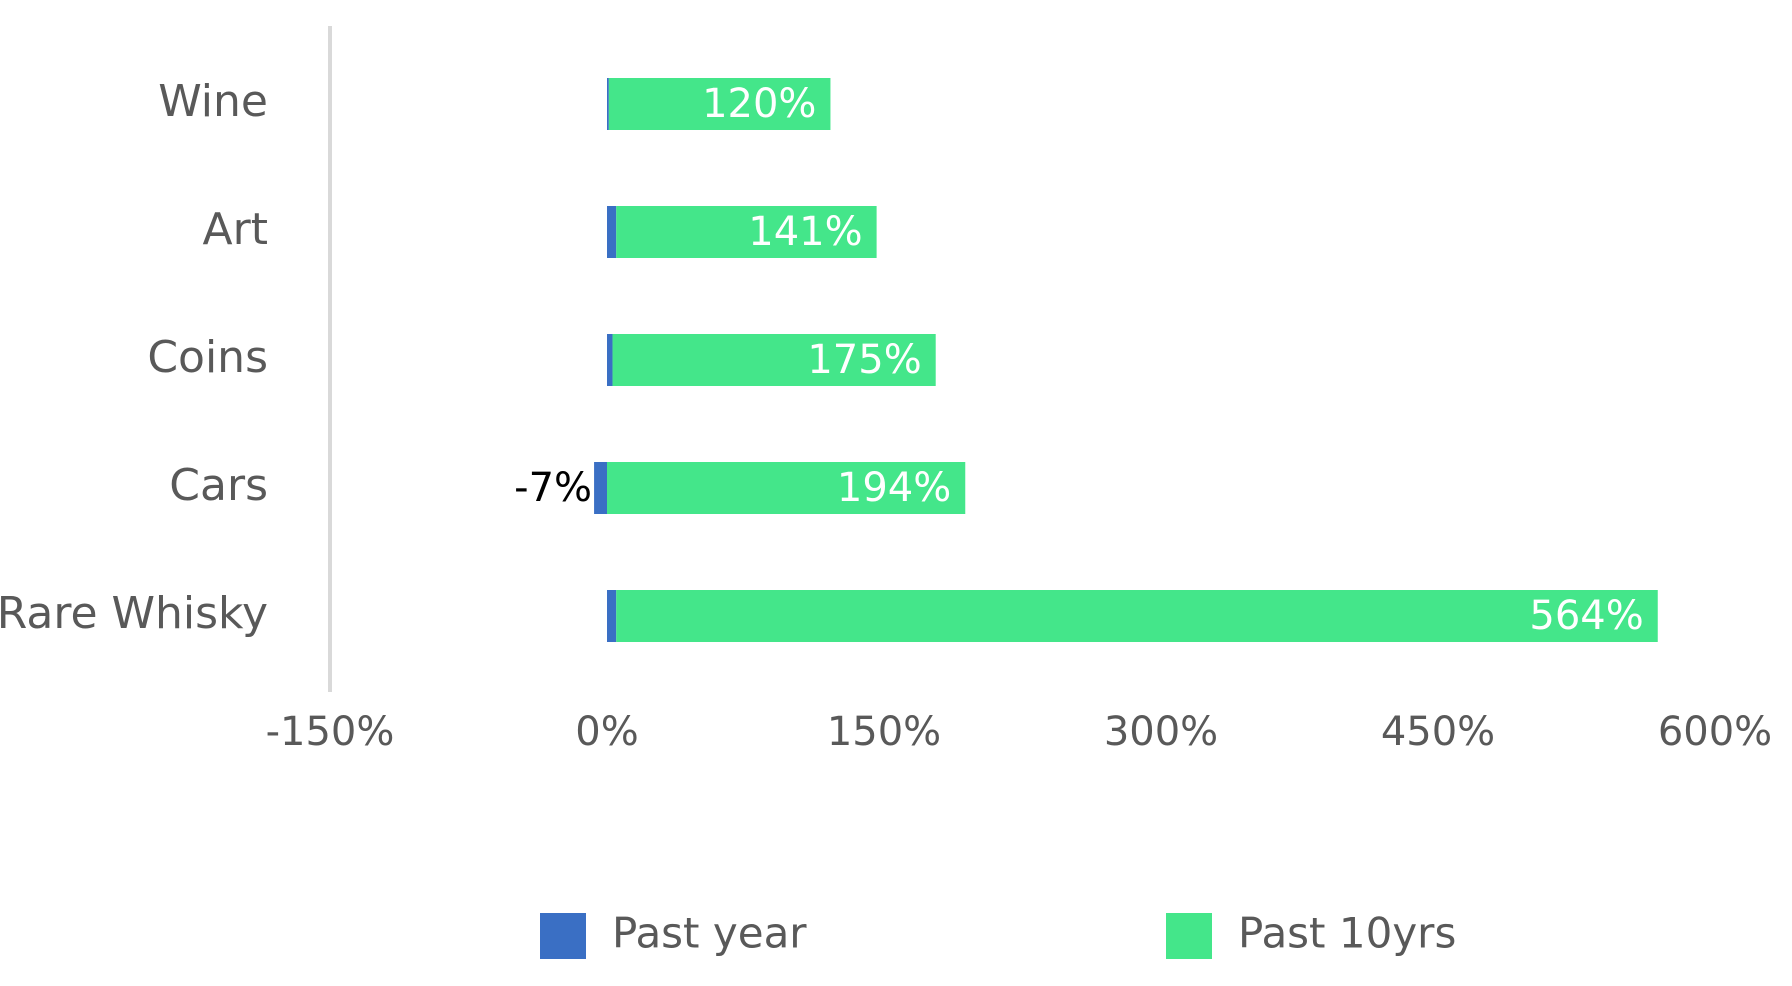  Describe the element at coordinates (1438, 732) in the screenshot. I see `x-tick-label: 450%` at that location.